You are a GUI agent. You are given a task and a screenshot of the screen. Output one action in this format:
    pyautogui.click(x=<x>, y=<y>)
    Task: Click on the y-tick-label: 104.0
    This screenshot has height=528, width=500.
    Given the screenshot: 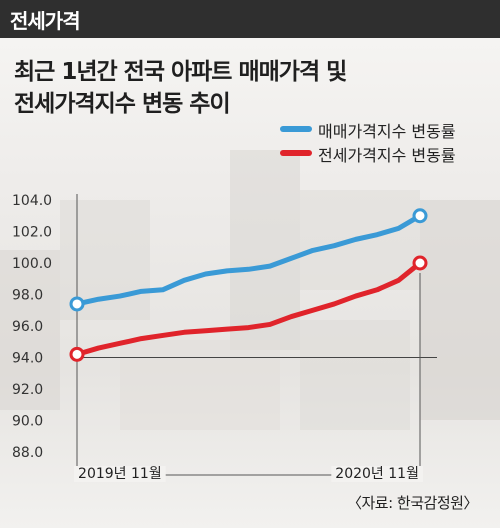 What is the action you would take?
    pyautogui.click(x=32, y=201)
    